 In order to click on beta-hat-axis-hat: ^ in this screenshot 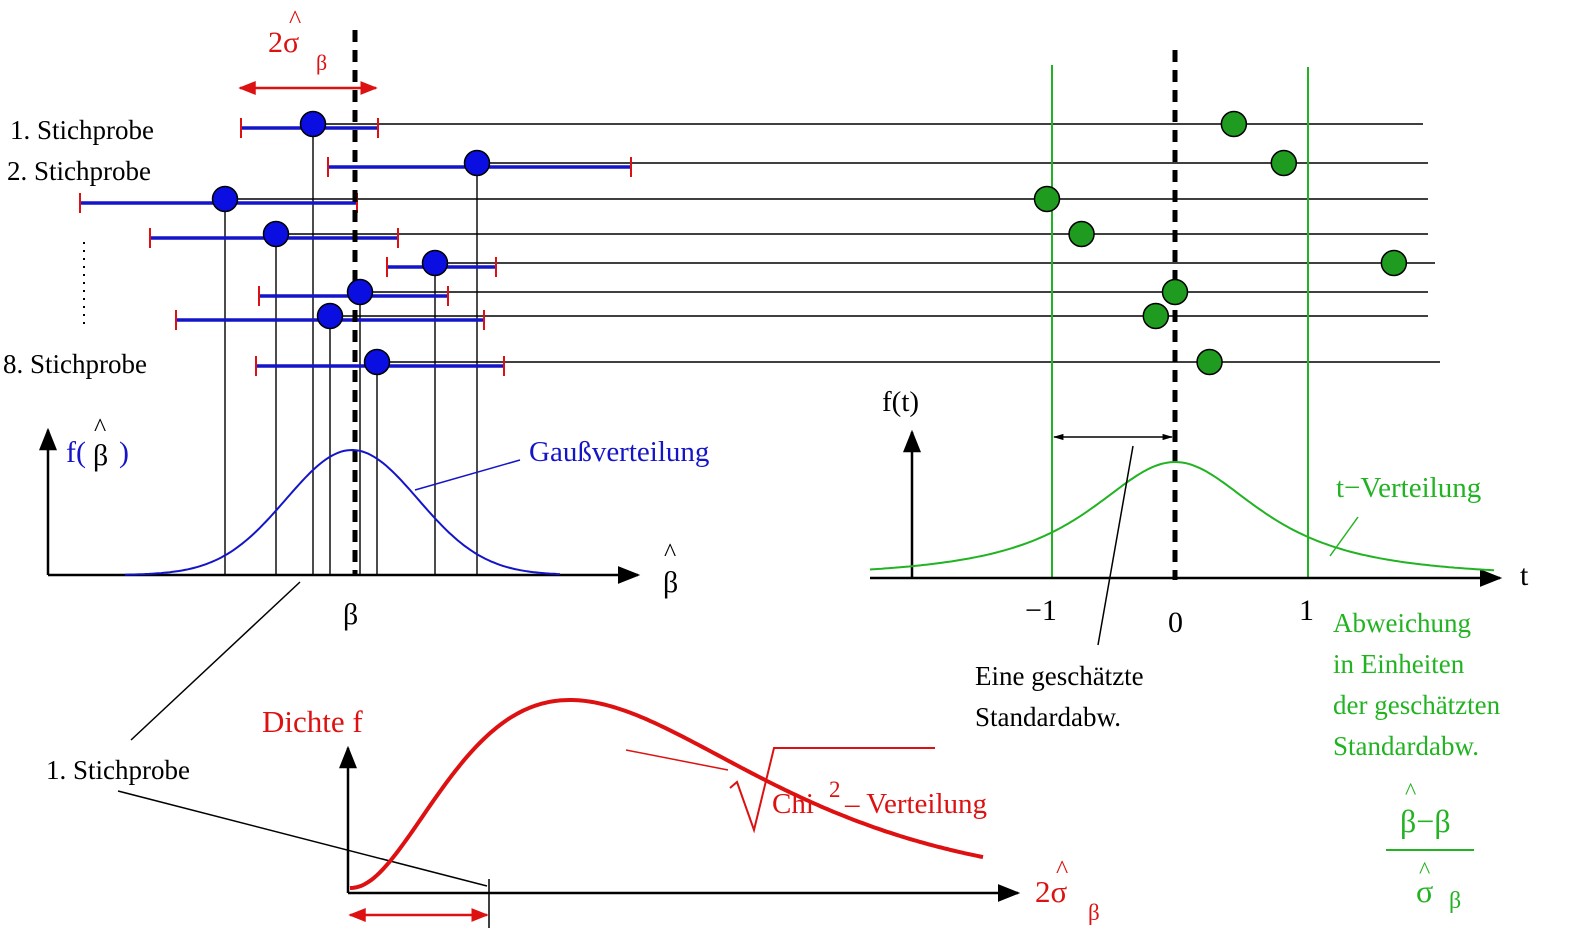, I will do `click(670, 552)`.